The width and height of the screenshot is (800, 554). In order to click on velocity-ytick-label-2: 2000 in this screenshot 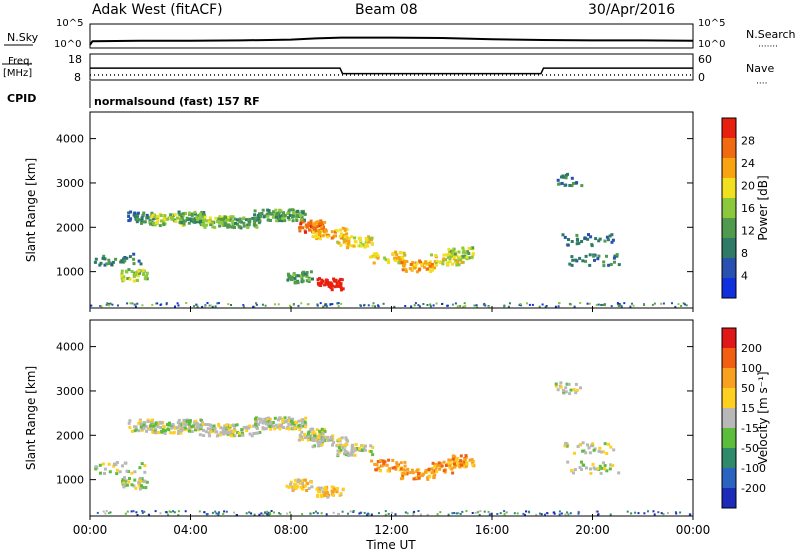, I will do `click(70, 435)`.